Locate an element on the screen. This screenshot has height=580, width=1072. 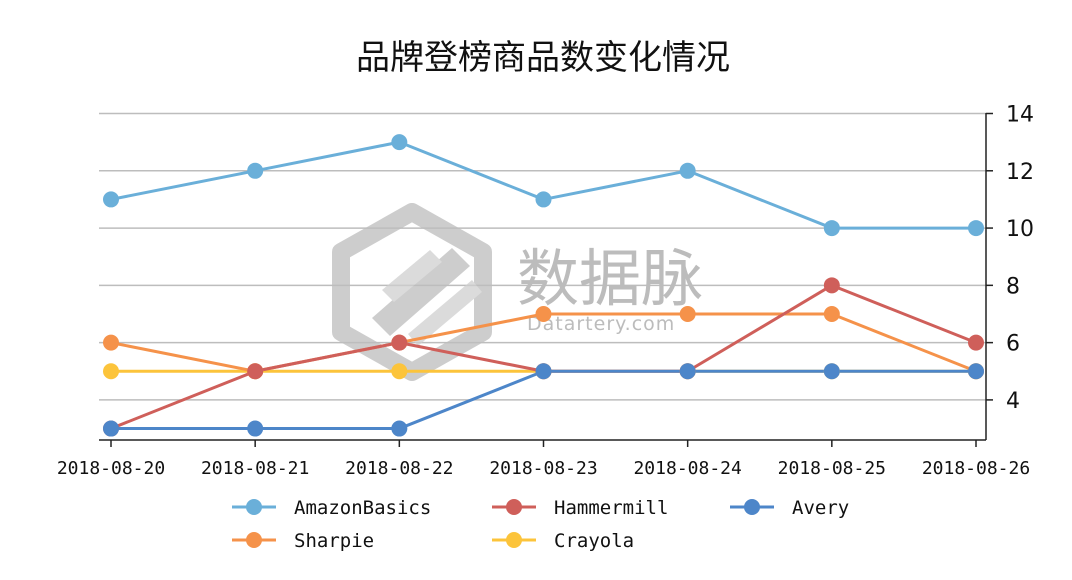
legend-item-crayola: Crayola is located at coordinates (563, 541).